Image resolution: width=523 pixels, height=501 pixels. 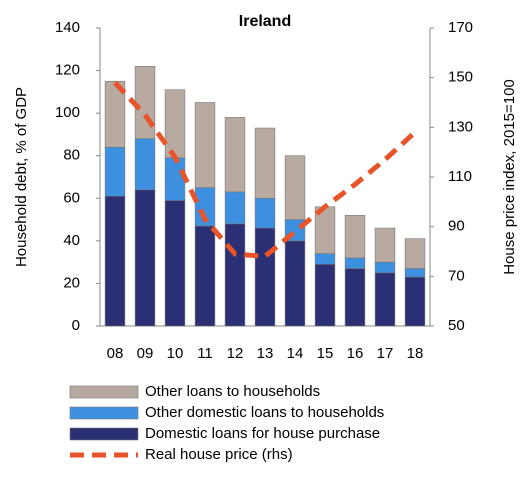 I want to click on x-tick-label: 09, so click(x=145, y=353).